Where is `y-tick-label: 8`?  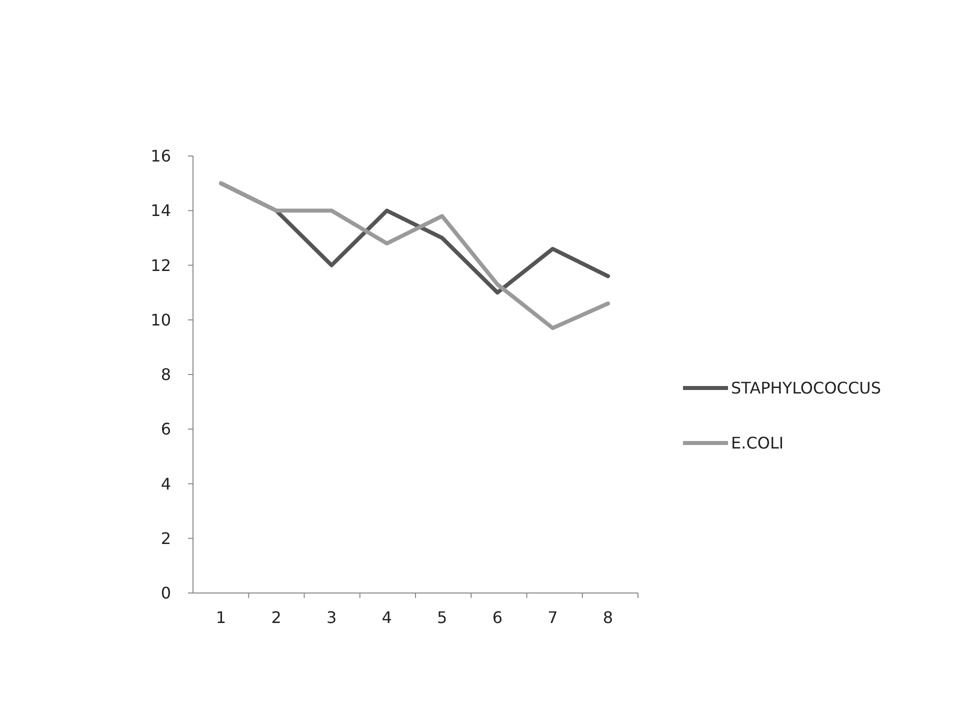 y-tick-label: 8 is located at coordinates (165, 374).